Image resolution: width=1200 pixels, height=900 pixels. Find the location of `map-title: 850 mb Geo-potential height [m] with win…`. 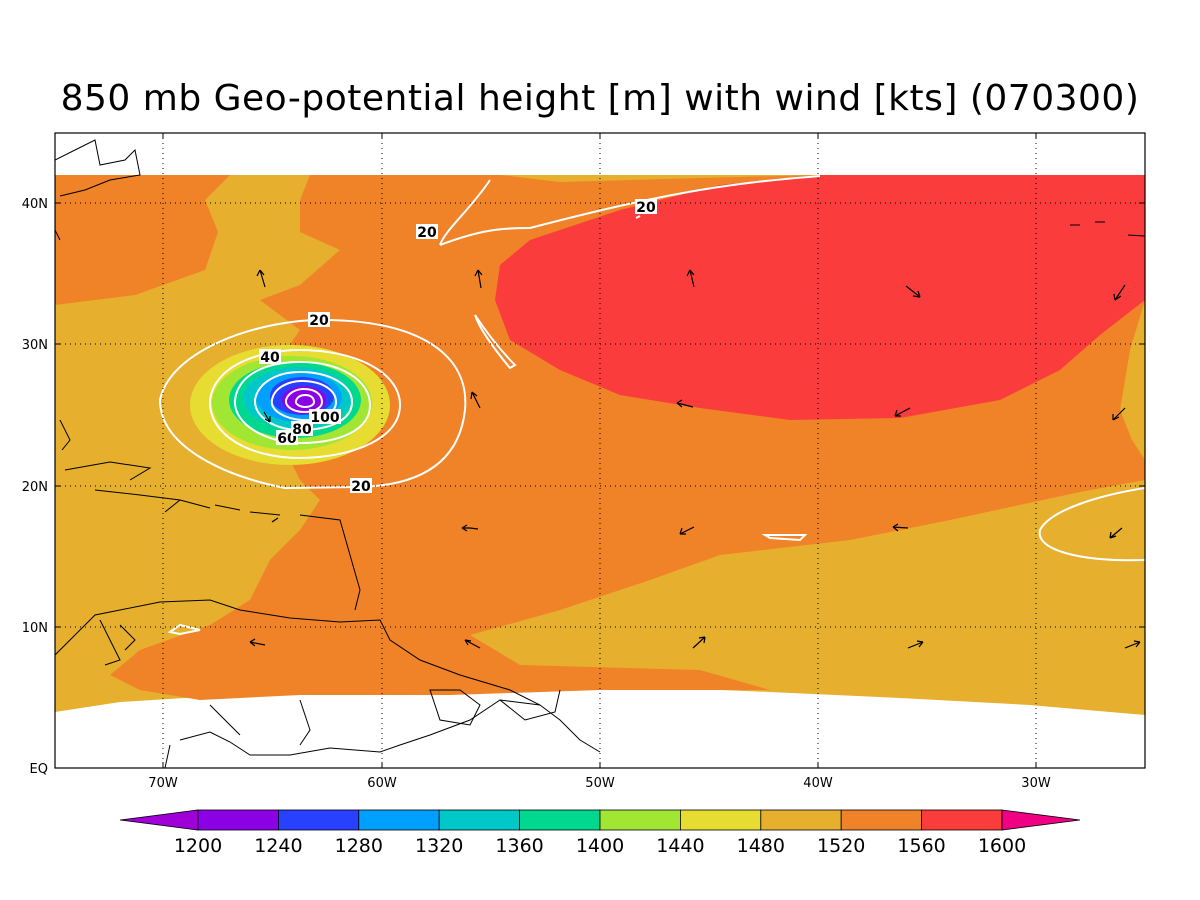

map-title: 850 mb Geo-potential height [m] with win… is located at coordinates (600, 98).